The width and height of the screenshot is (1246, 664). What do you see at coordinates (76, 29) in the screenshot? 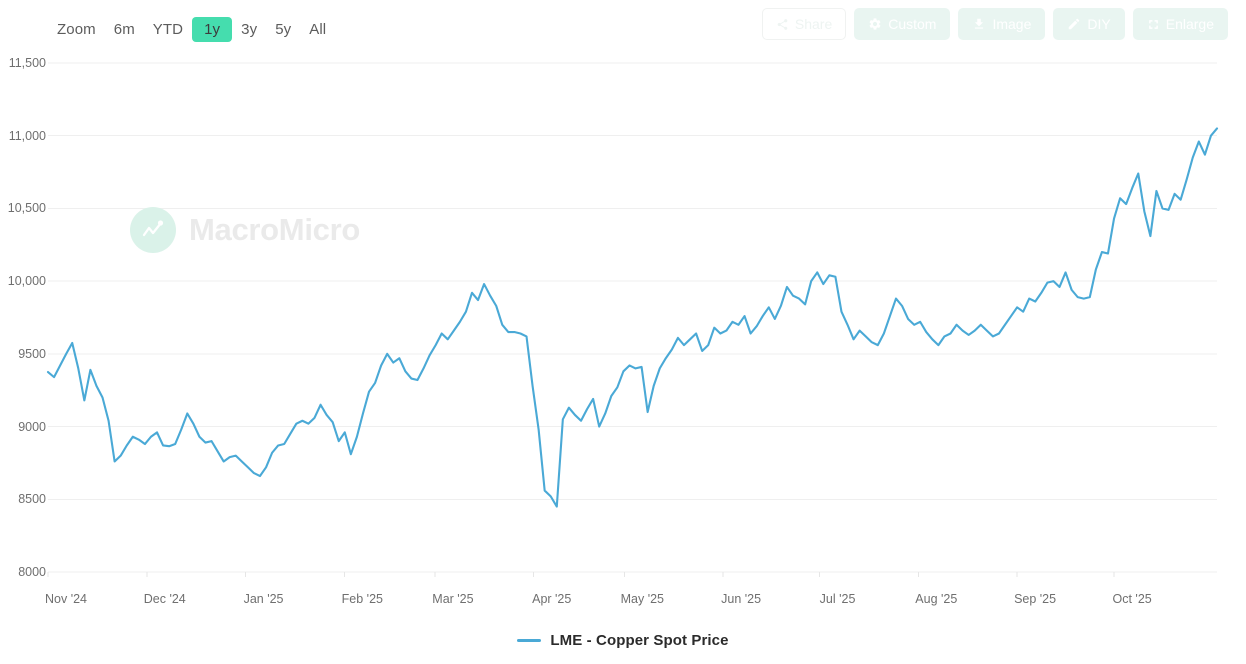
I see `zoom-label: Zoom` at bounding box center [76, 29].